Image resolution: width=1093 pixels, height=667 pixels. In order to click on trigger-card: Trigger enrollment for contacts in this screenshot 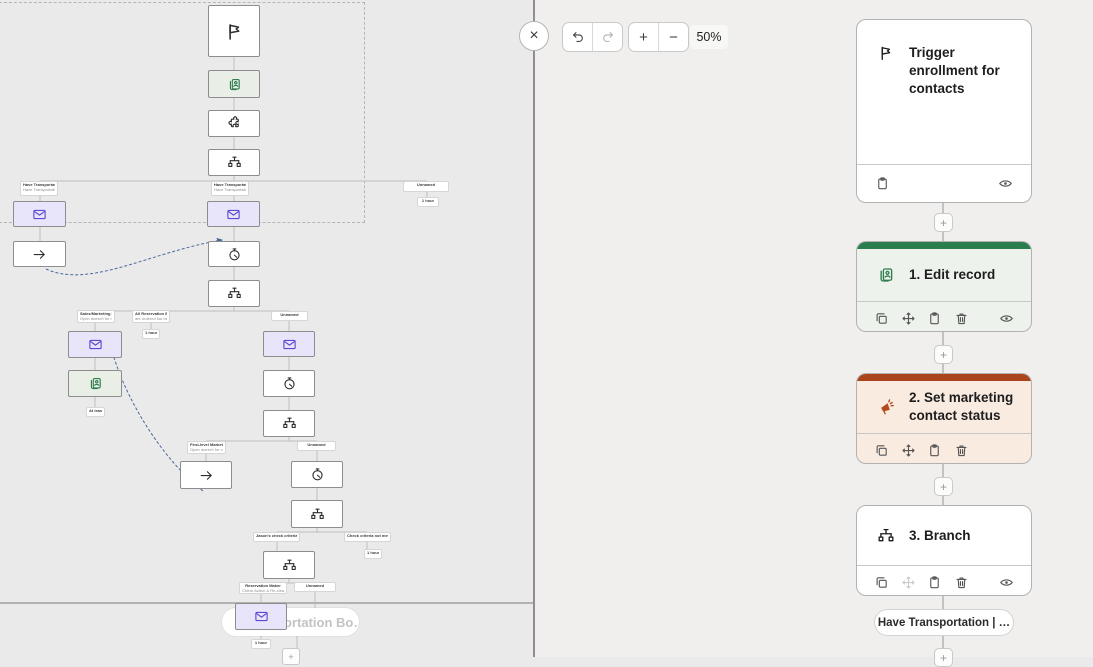, I will do `click(944, 111)`.